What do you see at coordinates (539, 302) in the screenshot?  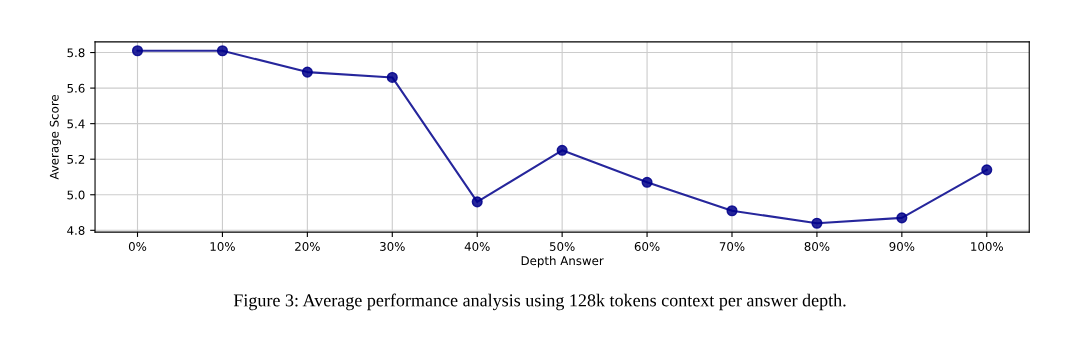 I see `caption: Figure 3: Average performance analysis using 128k tokens context per answer depth.` at bounding box center [539, 302].